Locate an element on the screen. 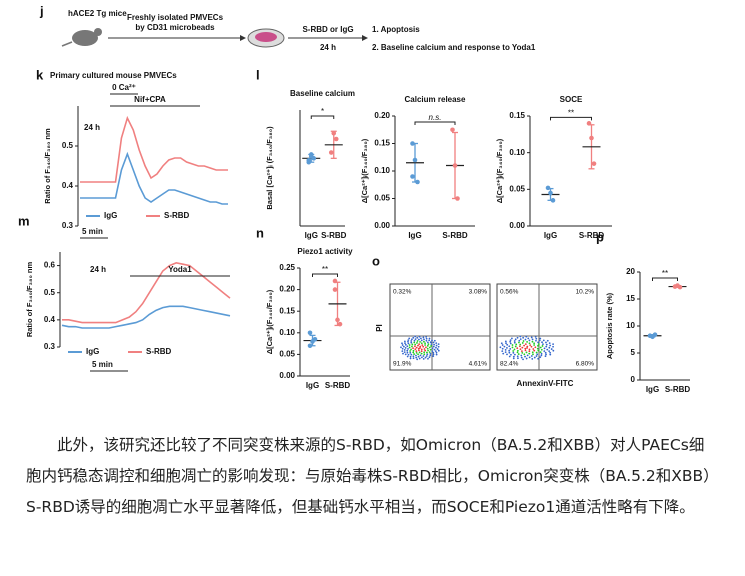 The height and width of the screenshot is (576, 745). chart-title: SOCE is located at coordinates (571, 99).